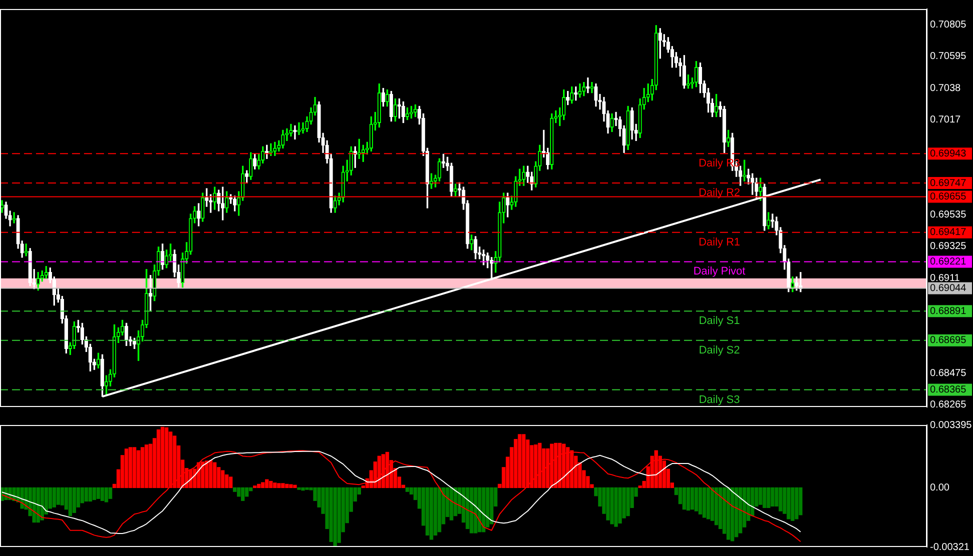  I want to click on y-tick-label: 0.6911, so click(945, 278).